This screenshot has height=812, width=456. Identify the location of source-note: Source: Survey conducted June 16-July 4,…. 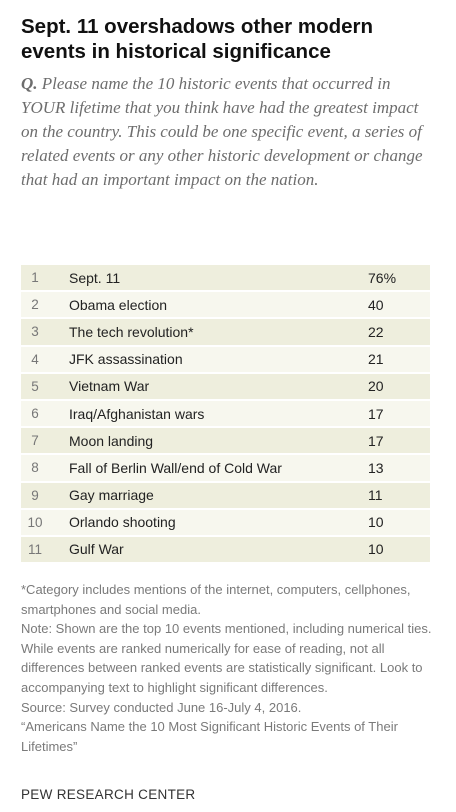
(161, 707).